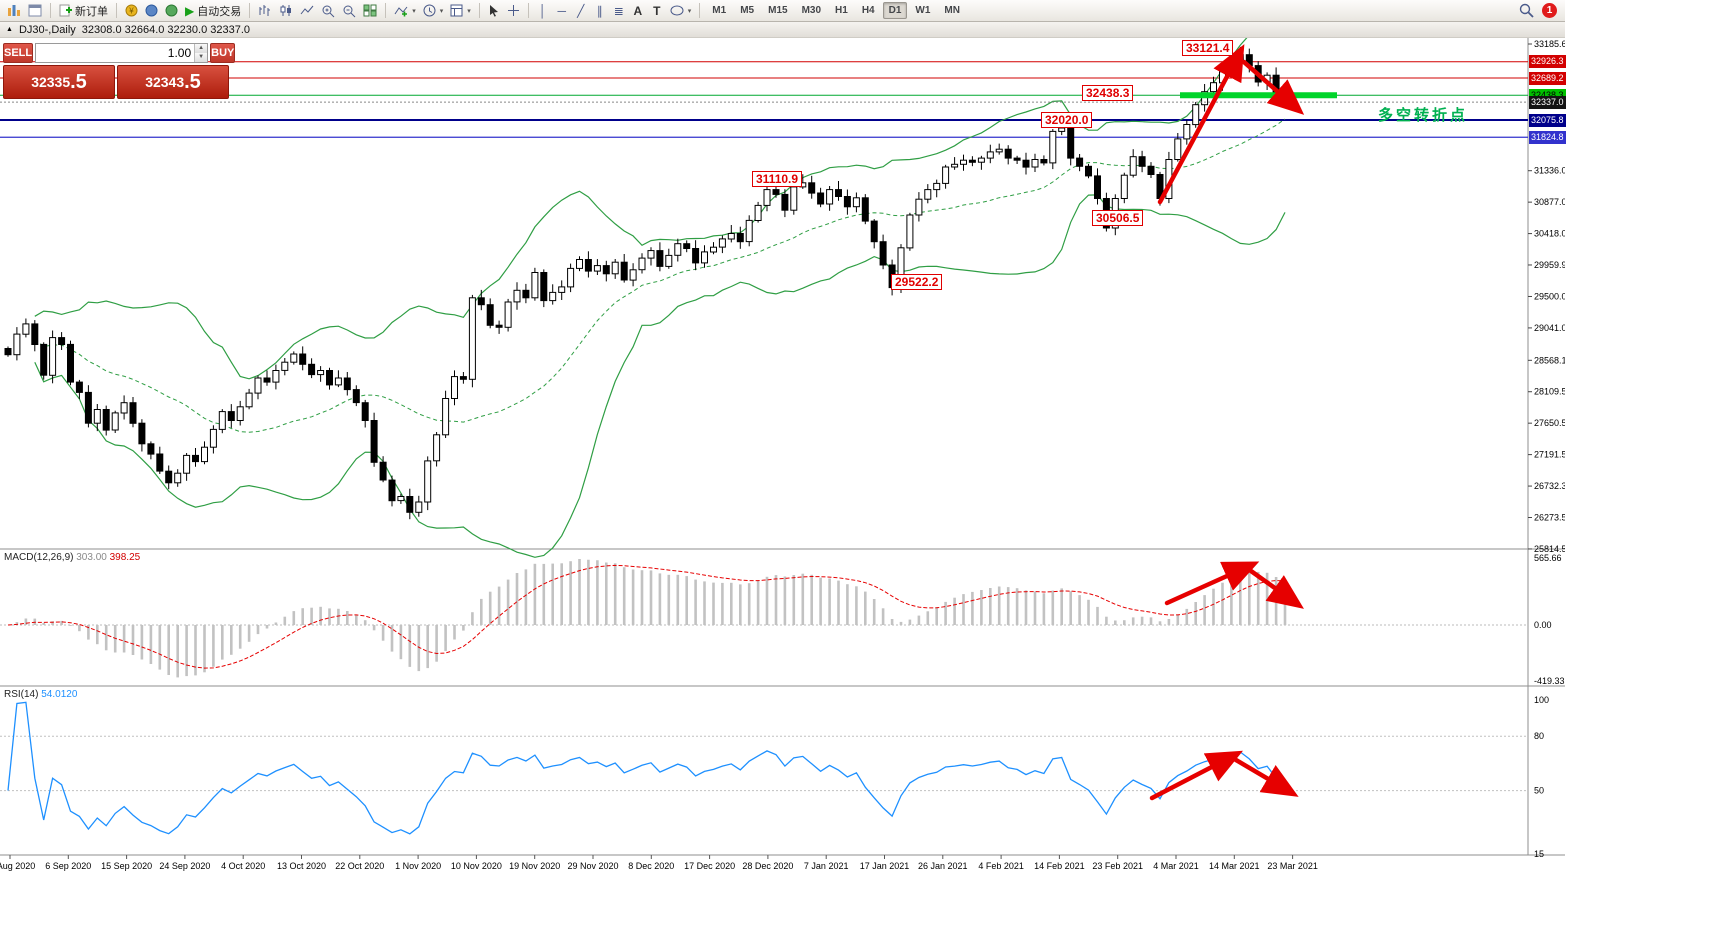  I want to click on macd-signal-value: 398.25, so click(125, 557).